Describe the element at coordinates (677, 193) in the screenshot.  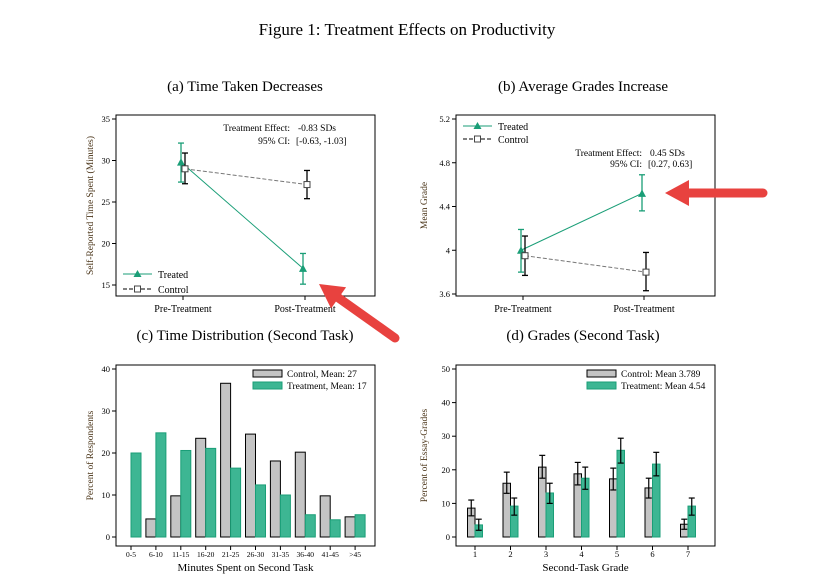
I see `red-arrow-b-head` at that location.